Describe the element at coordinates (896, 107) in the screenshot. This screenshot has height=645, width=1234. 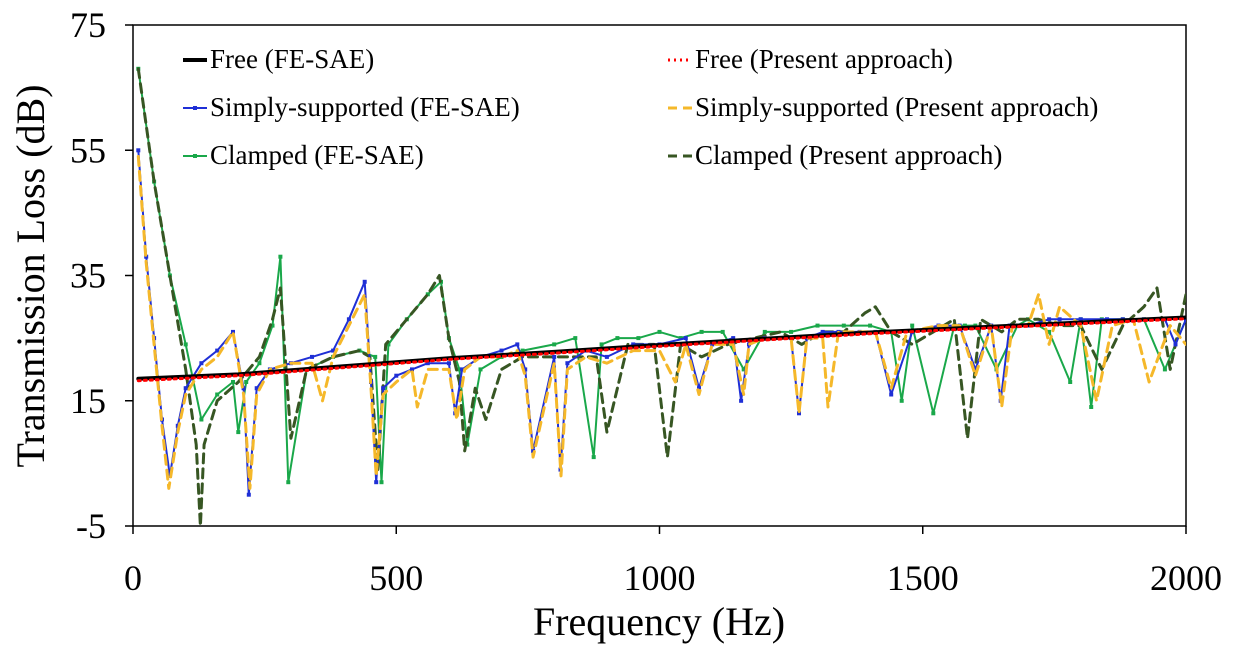
I see `legend-label-3: Simply-supported (Present approach)` at that location.